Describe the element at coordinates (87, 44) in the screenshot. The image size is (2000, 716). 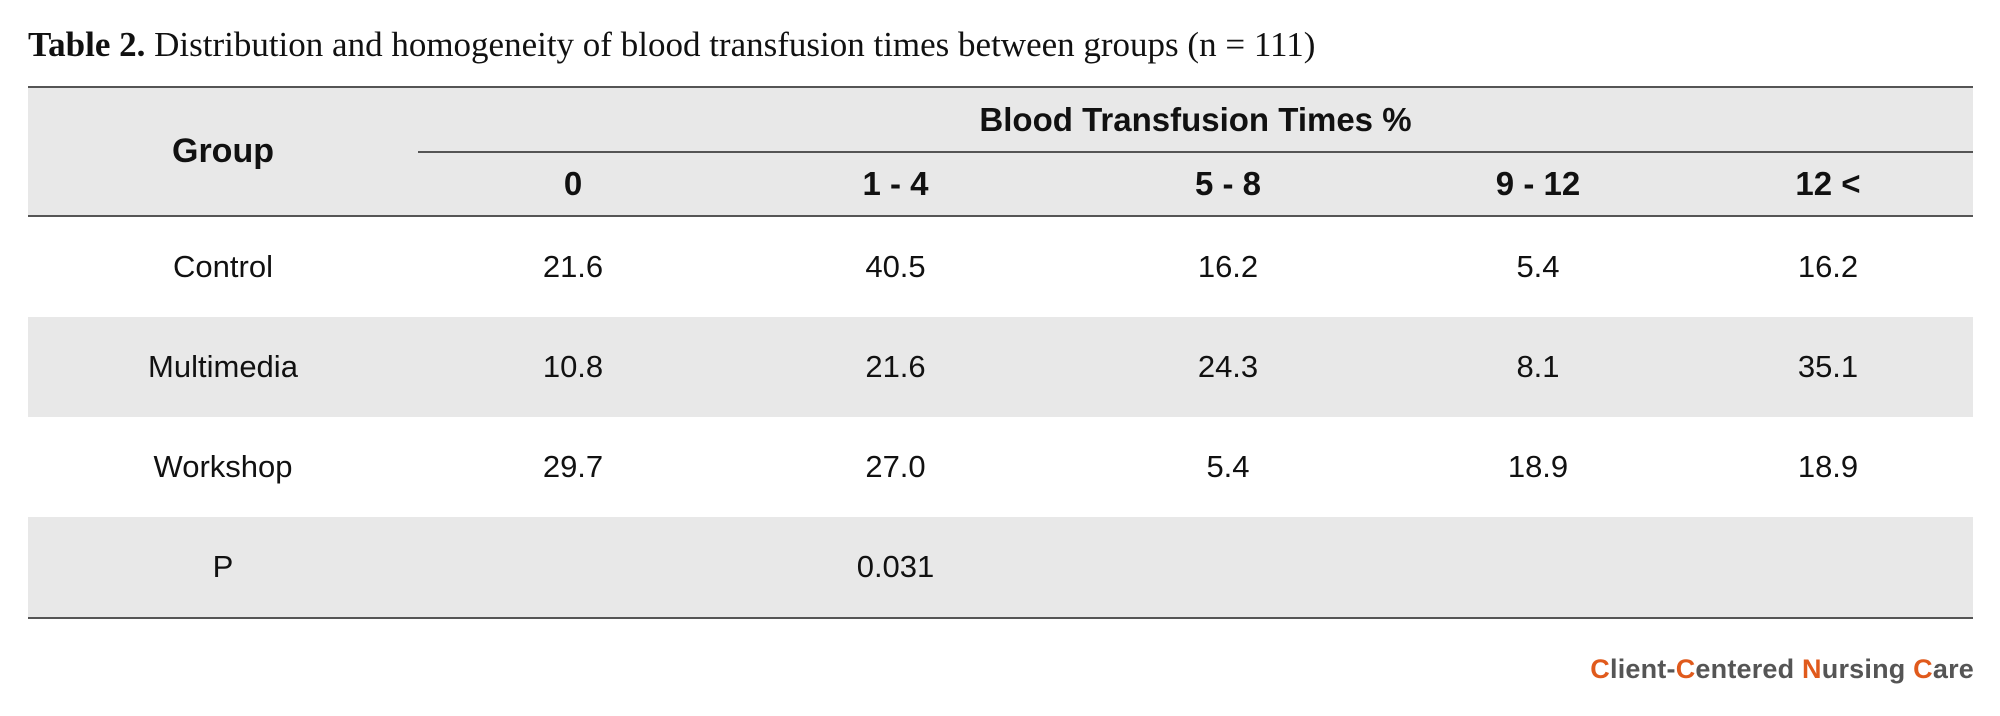
I see `caption-label: Table 2.` at that location.